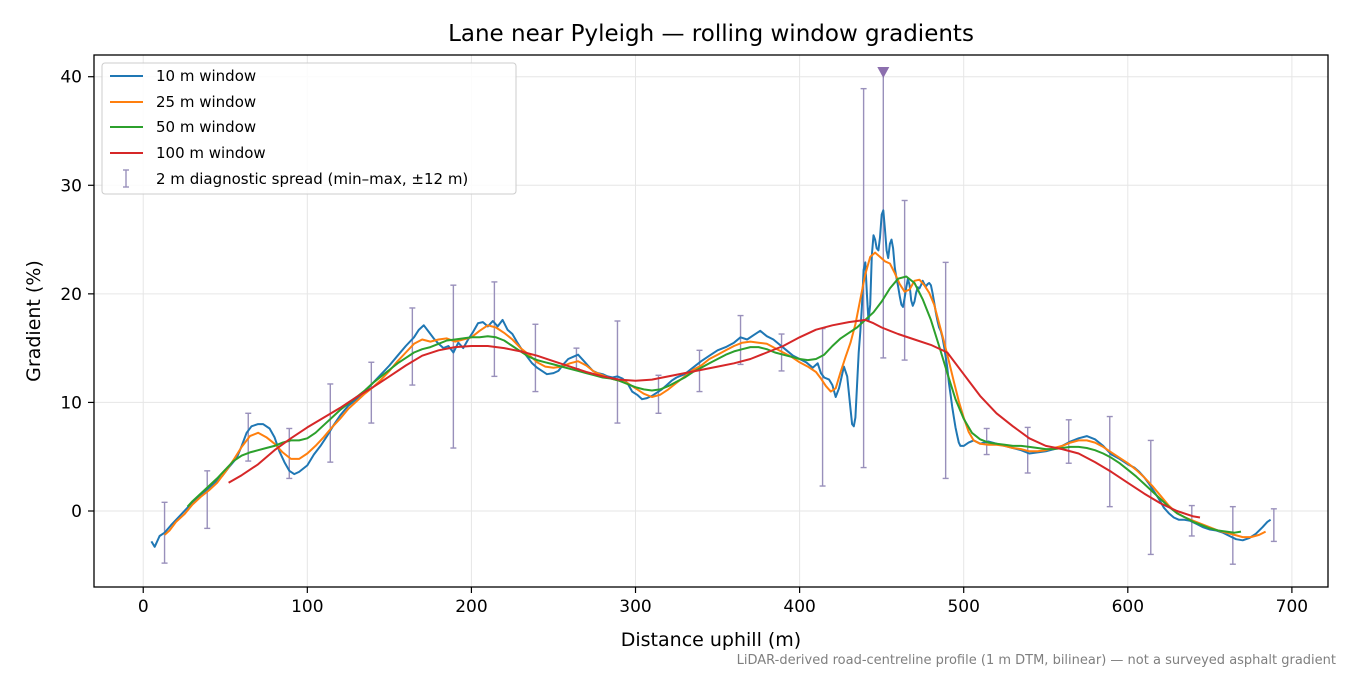  Describe the element at coordinates (126, 178) in the screenshot. I see `legend-swatch` at that location.